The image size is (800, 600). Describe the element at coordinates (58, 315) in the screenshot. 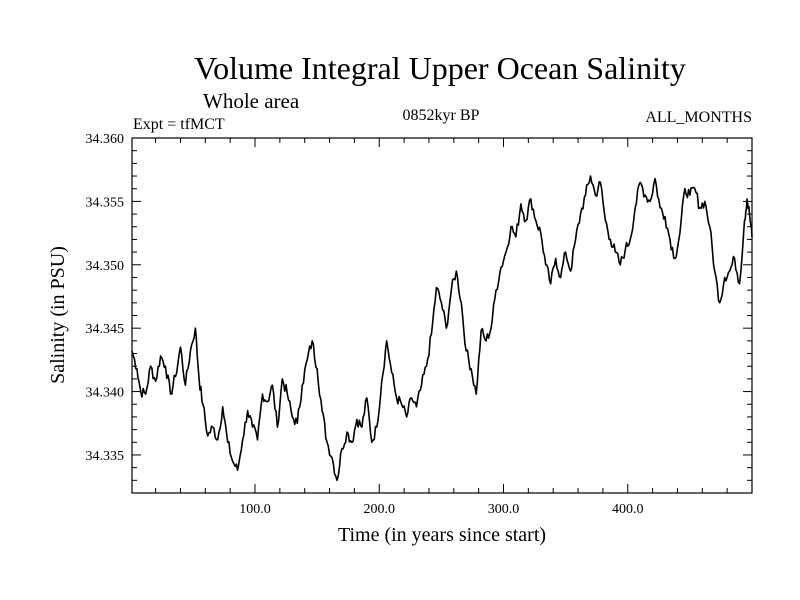

I see `y-axis-label: Salinity (in PSU)` at that location.